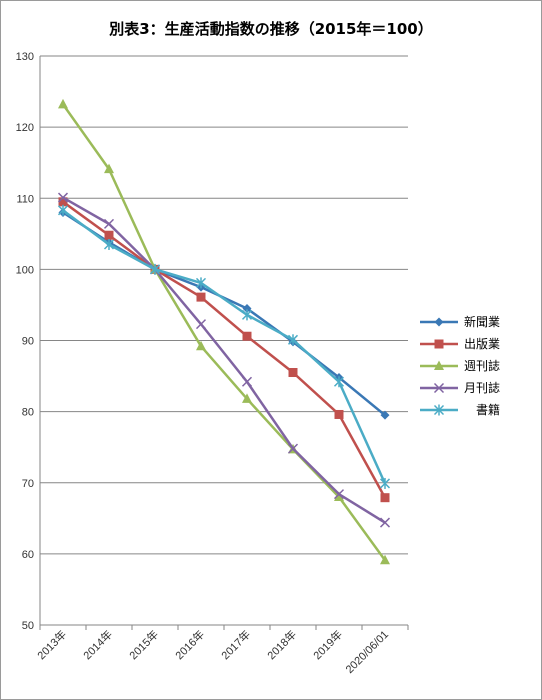 The height and width of the screenshot is (700, 542). Describe the element at coordinates (25, 128) in the screenshot. I see `y-tick-label: 120` at that location.